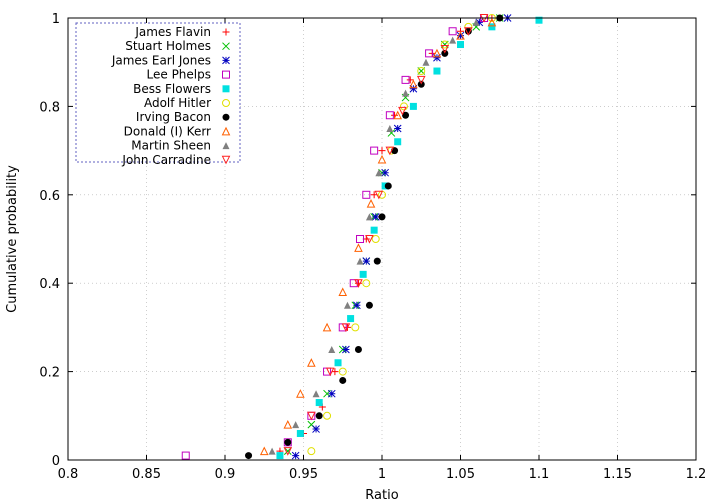 The height and width of the screenshot is (504, 720). Describe the element at coordinates (167, 131) in the screenshot. I see `legend-label: Donald (I) Kerr` at that location.